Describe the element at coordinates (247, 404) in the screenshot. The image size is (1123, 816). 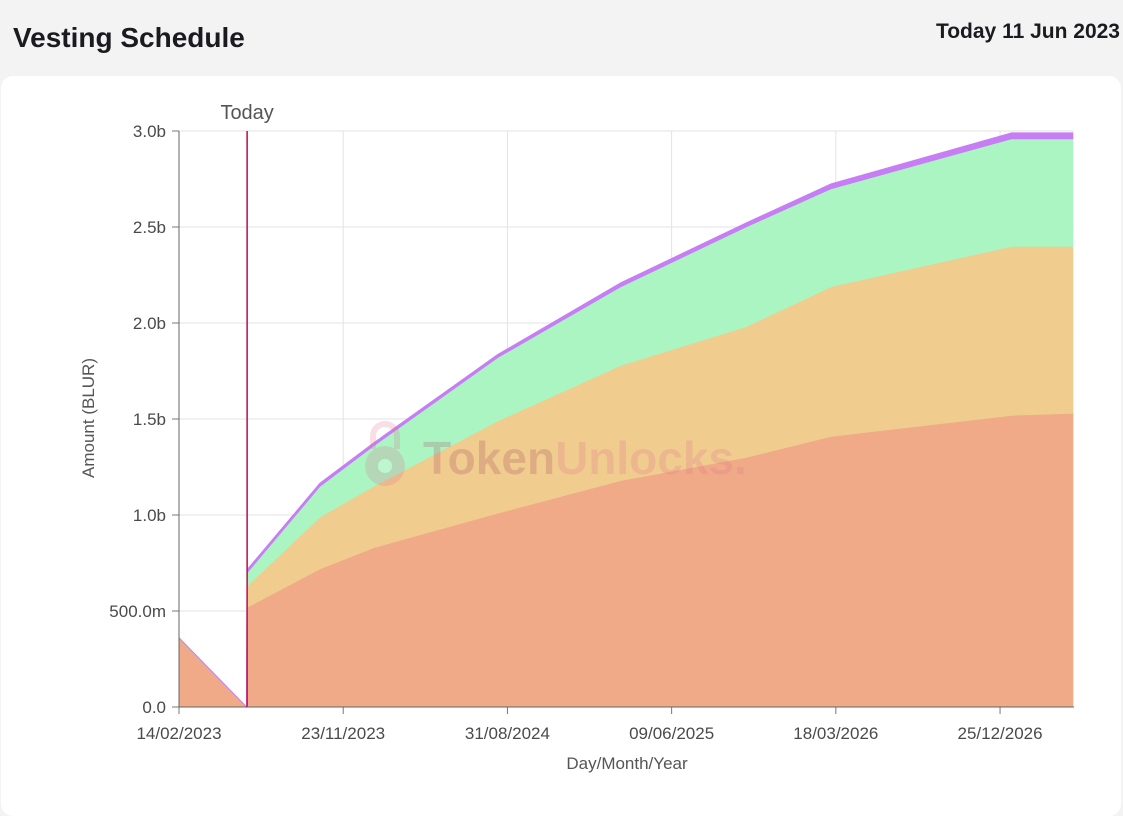
I see `today-marker: Today` at that location.